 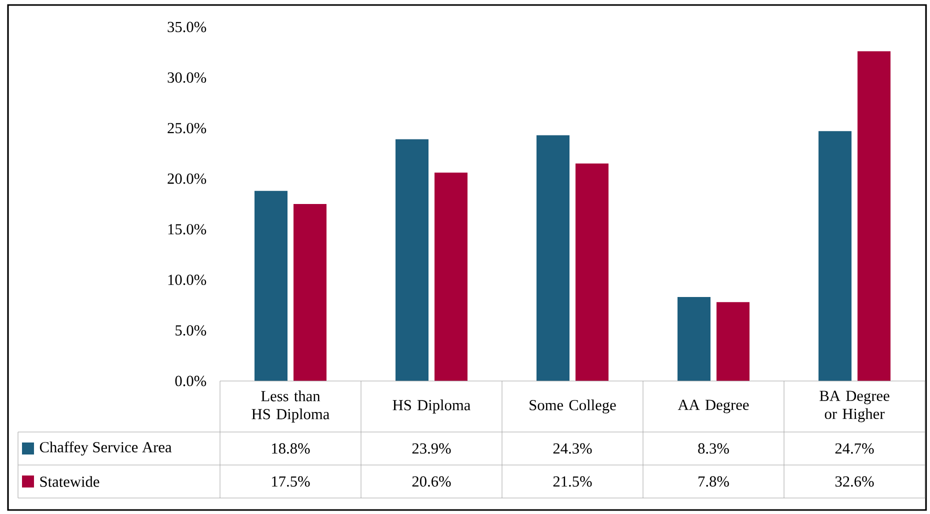 I want to click on legend-label: Chaffey Service Area, so click(x=106, y=448).